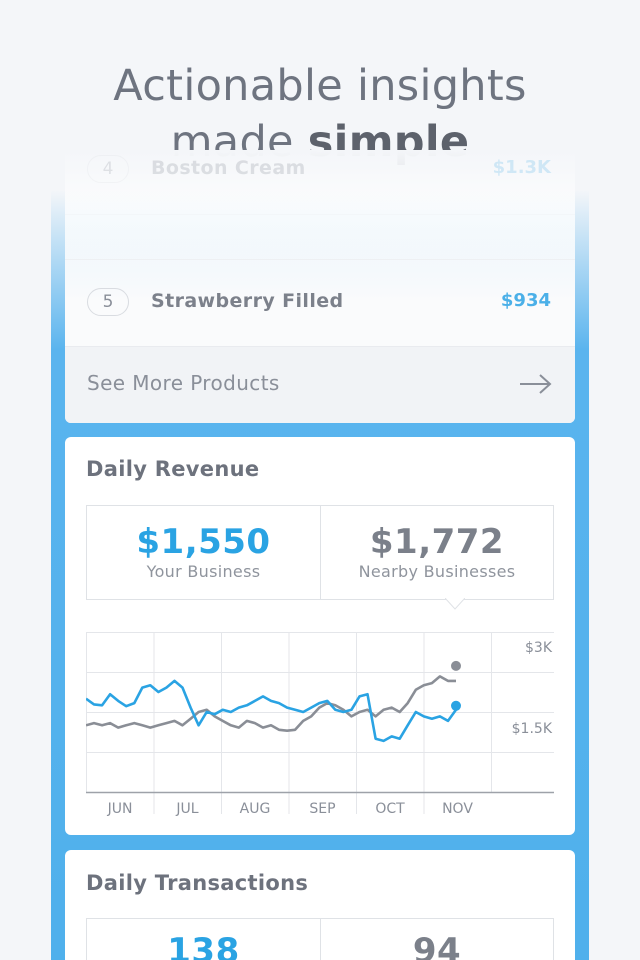 Image resolution: width=640 pixels, height=960 pixels. Describe the element at coordinates (320, 182) in the screenshot. I see `product-row: 4 Boston Cream $1.3K` at that location.